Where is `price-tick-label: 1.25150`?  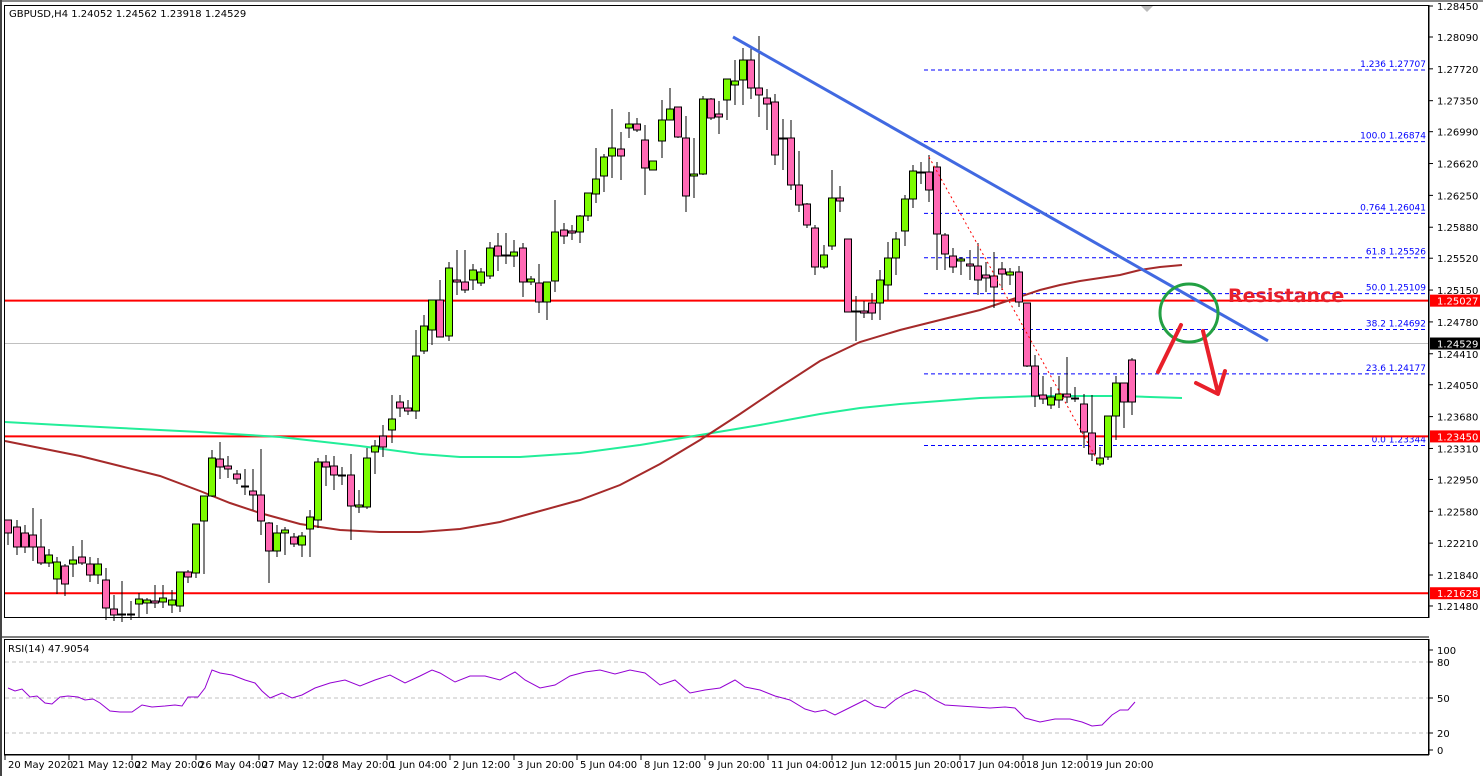 price-tick-label: 1.25150 is located at coordinates (1457, 291).